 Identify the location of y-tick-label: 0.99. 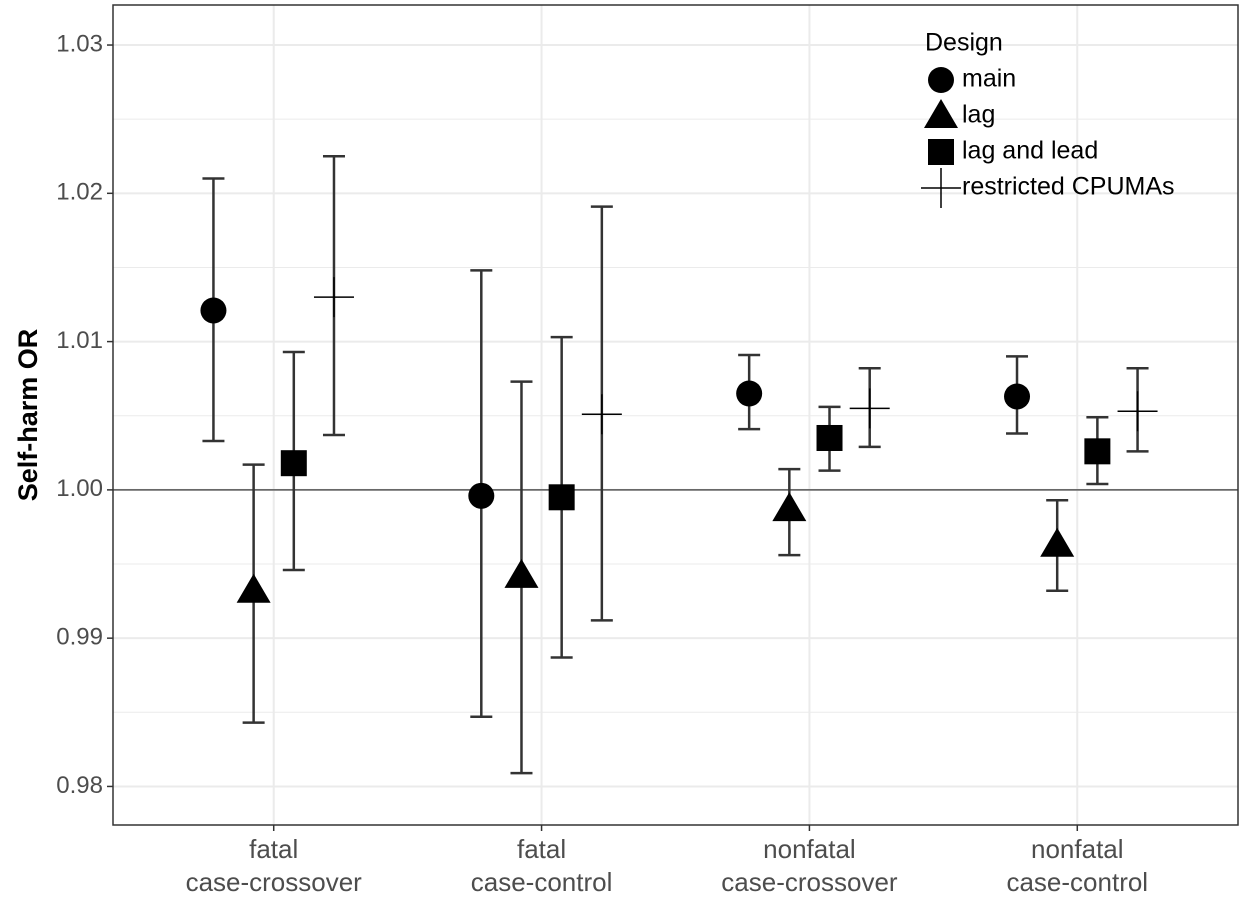
(79, 637).